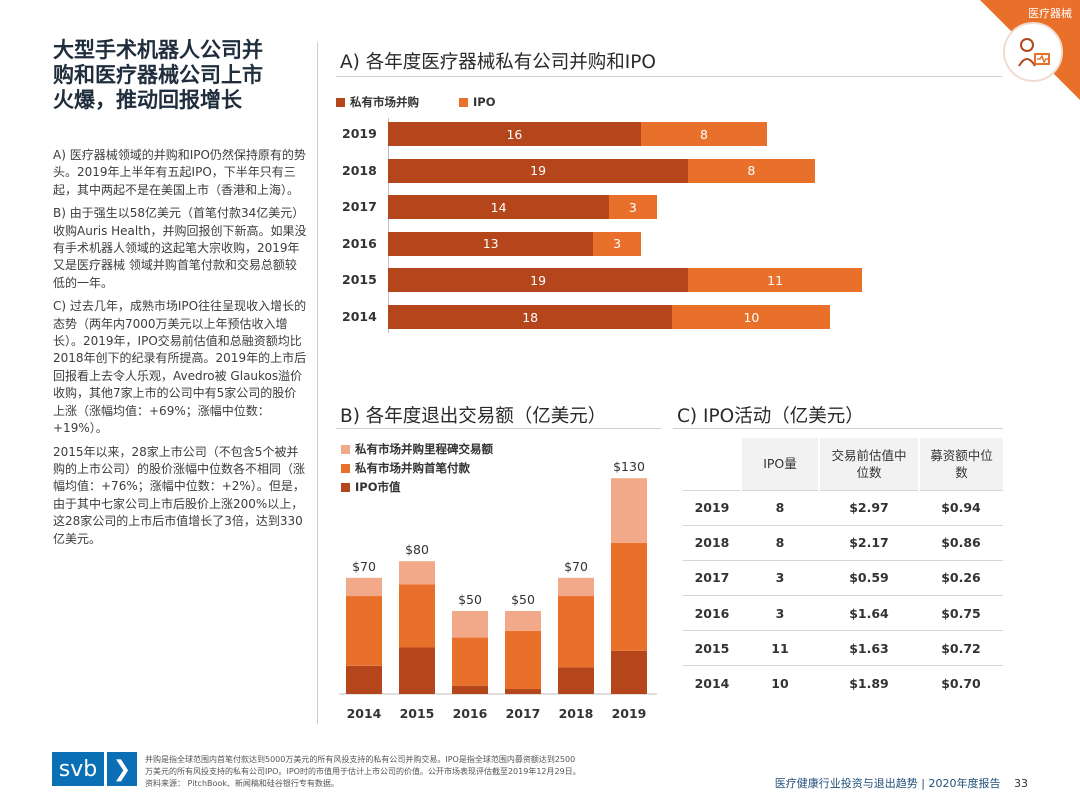 Image resolution: width=1080 pixels, height=808 pixels. Describe the element at coordinates (868, 464) in the screenshot. I see `table-header-valuation: 交易前估值中位数` at that location.